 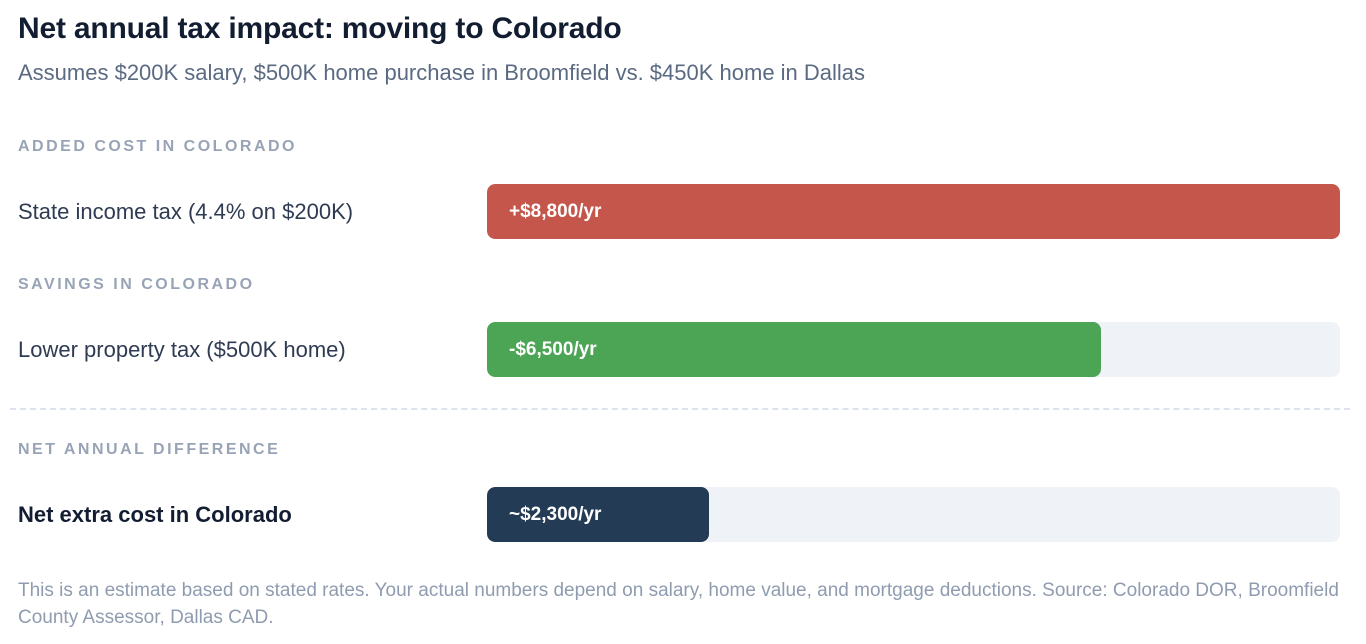 I want to click on dashed-divider, so click(x=680, y=409).